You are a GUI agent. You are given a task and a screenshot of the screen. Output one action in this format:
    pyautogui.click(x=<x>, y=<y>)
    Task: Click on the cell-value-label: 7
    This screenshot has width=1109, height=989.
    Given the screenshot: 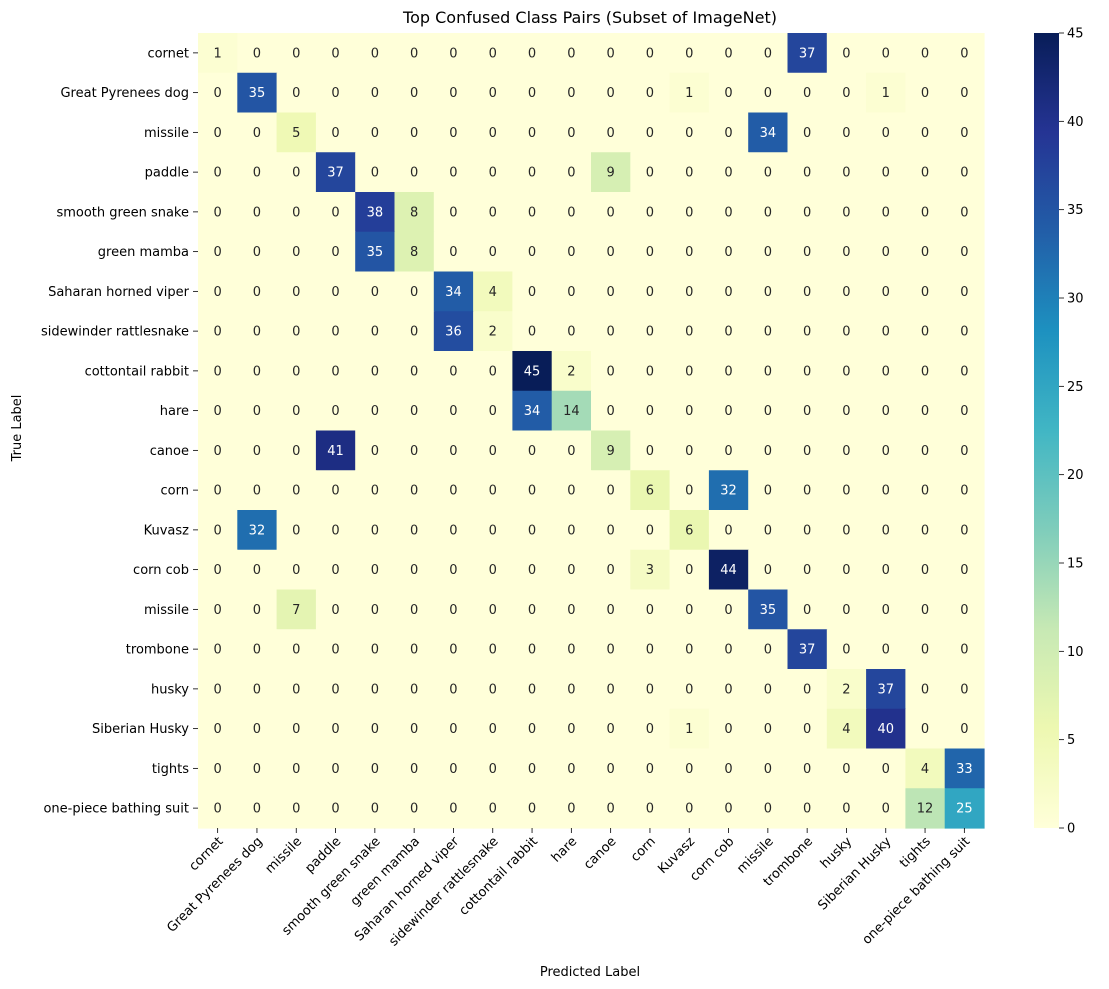 What is the action you would take?
    pyautogui.click(x=296, y=610)
    